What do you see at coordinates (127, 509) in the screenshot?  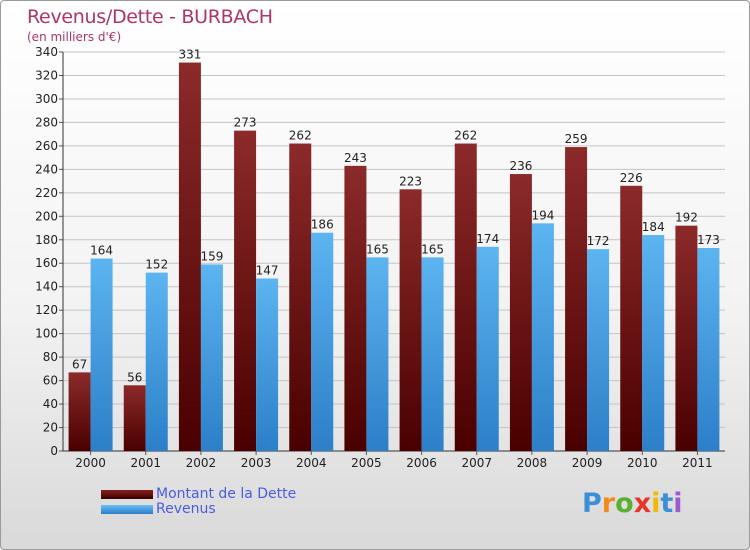 I see `legend-swatch-revenus` at bounding box center [127, 509].